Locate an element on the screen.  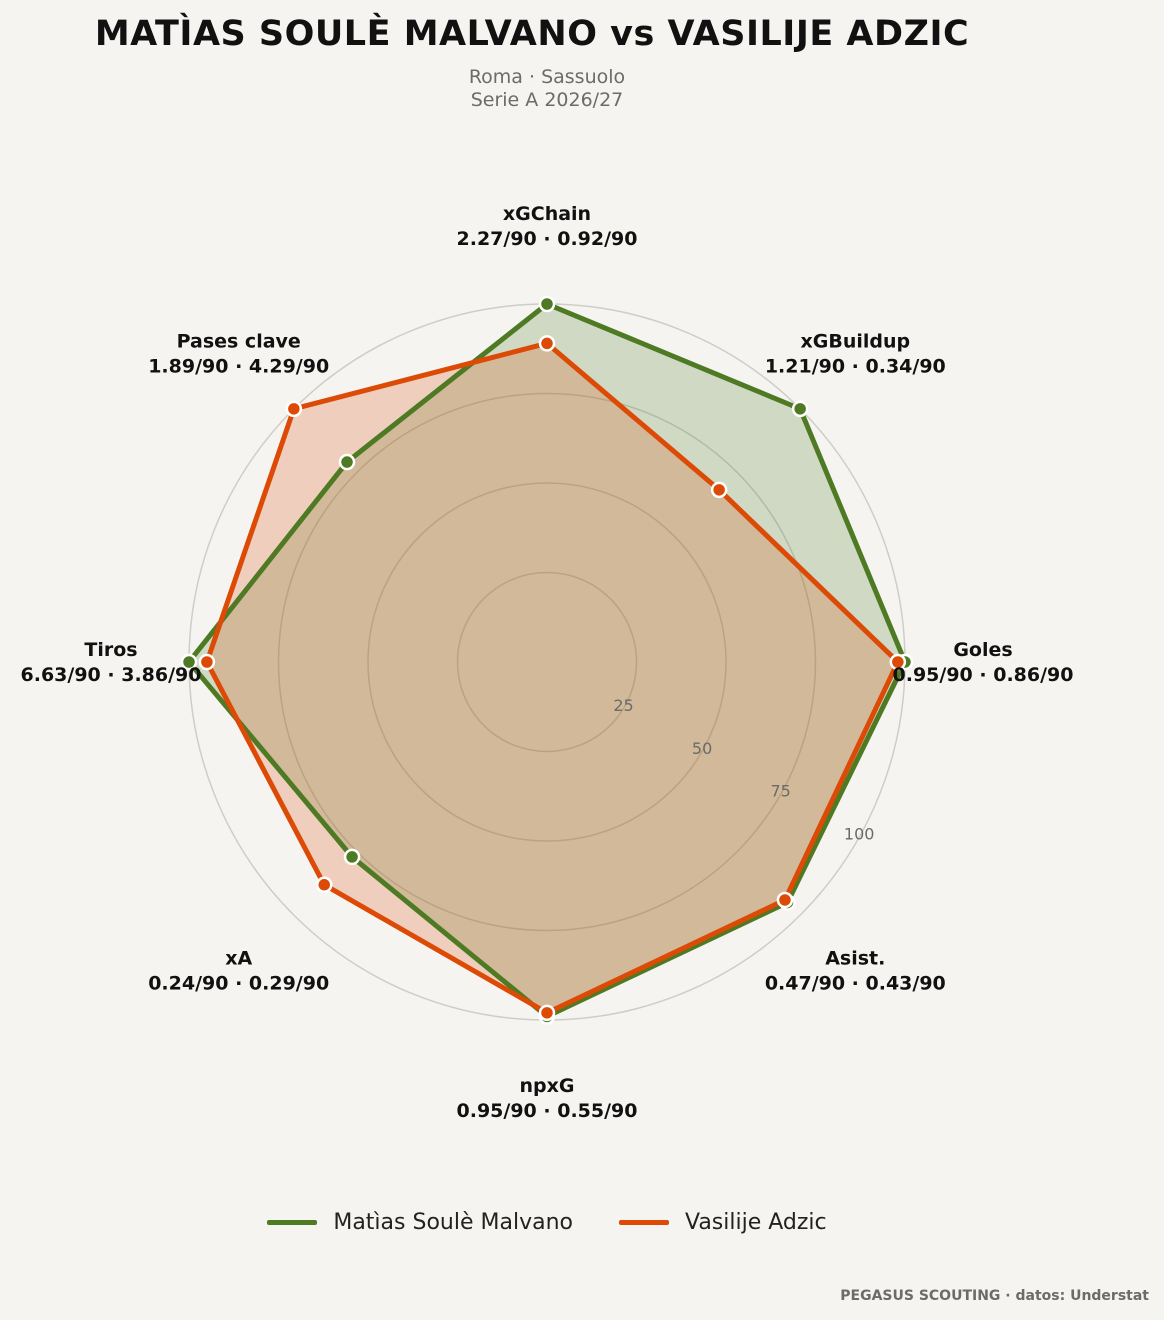
axis-label-5: npxG 0.95/90 · 0.55/90 is located at coordinates (547, 1098).